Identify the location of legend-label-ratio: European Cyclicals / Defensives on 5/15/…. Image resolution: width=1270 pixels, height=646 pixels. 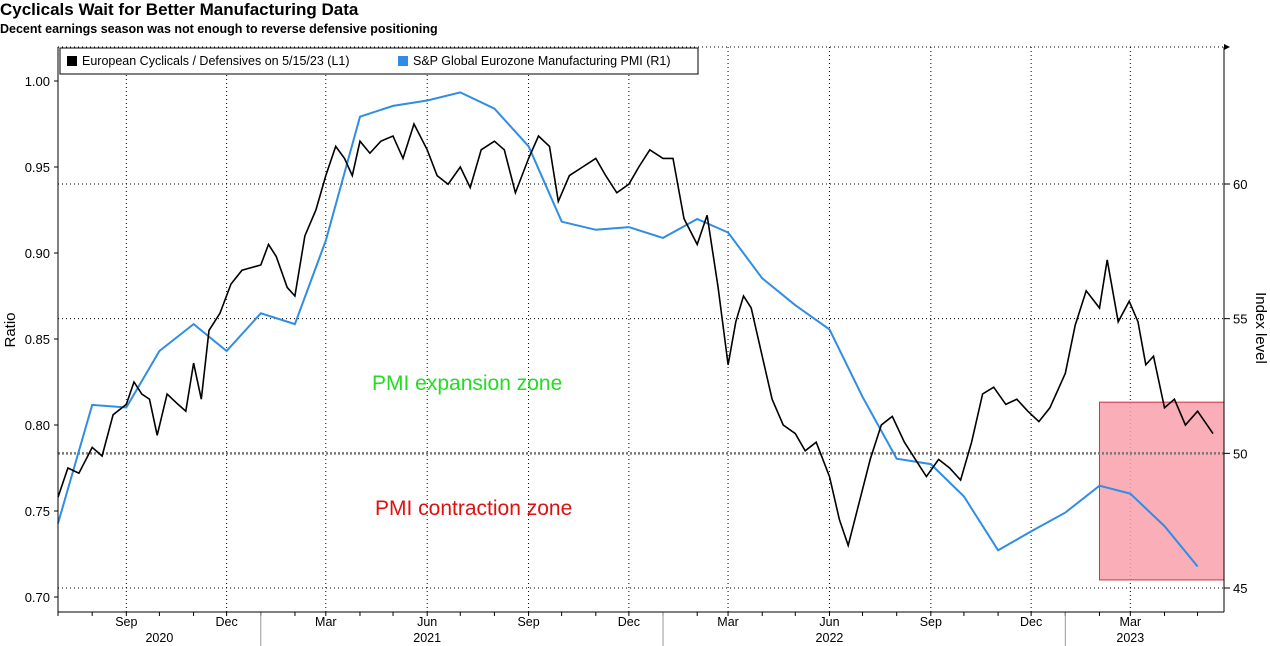
(216, 61).